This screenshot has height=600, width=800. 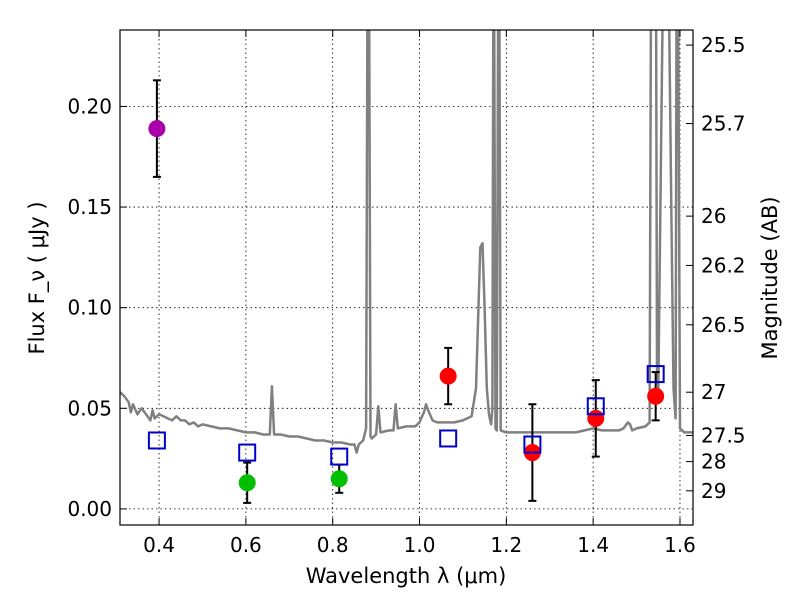 What do you see at coordinates (506, 545) in the screenshot?
I see `x-tick-label: 1.2` at bounding box center [506, 545].